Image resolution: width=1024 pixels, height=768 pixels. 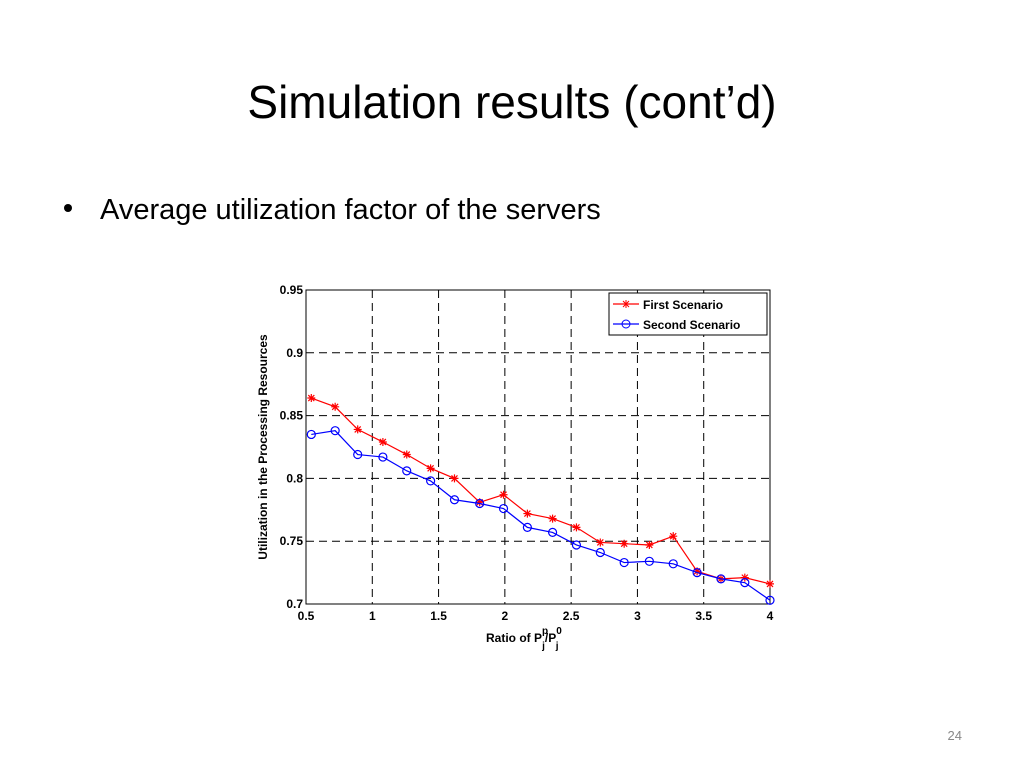 What do you see at coordinates (292, 541) in the screenshot?
I see `y-tick-label: 0.75` at bounding box center [292, 541].